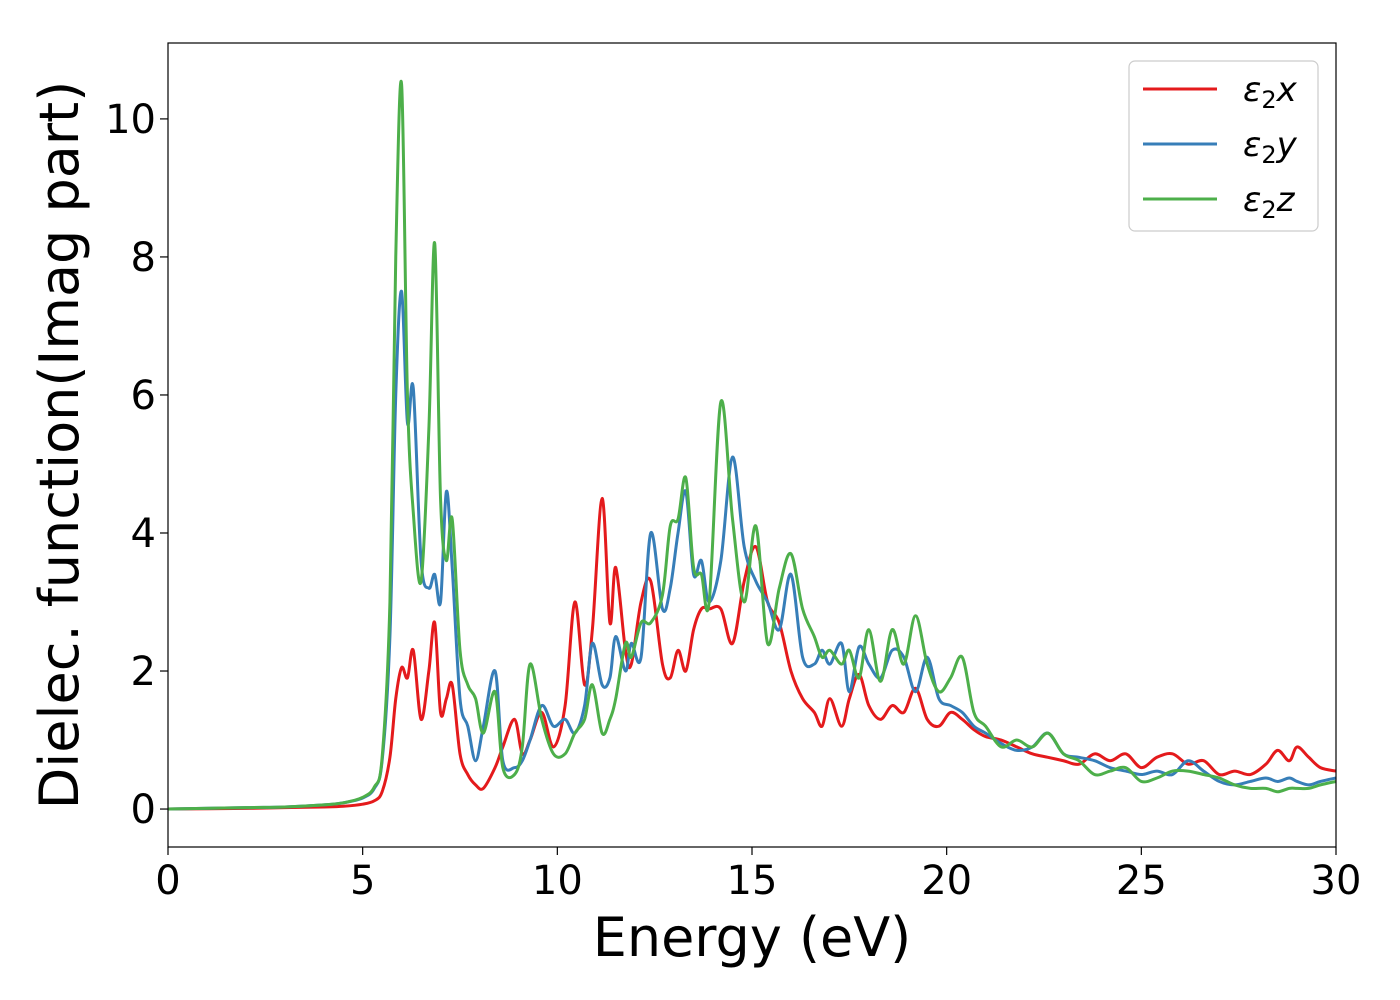 Image resolution: width=1400 pixels, height=1000 pixels. Describe the element at coordinates (143, 396) in the screenshot. I see `y-tick-label: 6` at that location.